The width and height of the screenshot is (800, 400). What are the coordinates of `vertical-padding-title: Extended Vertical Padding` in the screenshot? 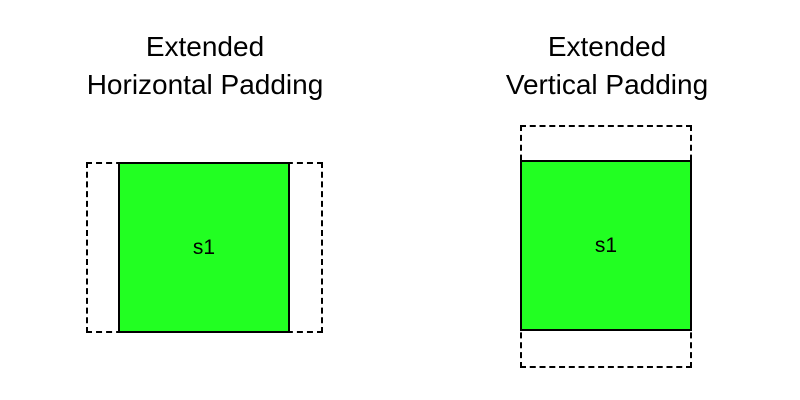 It's located at (607, 66).